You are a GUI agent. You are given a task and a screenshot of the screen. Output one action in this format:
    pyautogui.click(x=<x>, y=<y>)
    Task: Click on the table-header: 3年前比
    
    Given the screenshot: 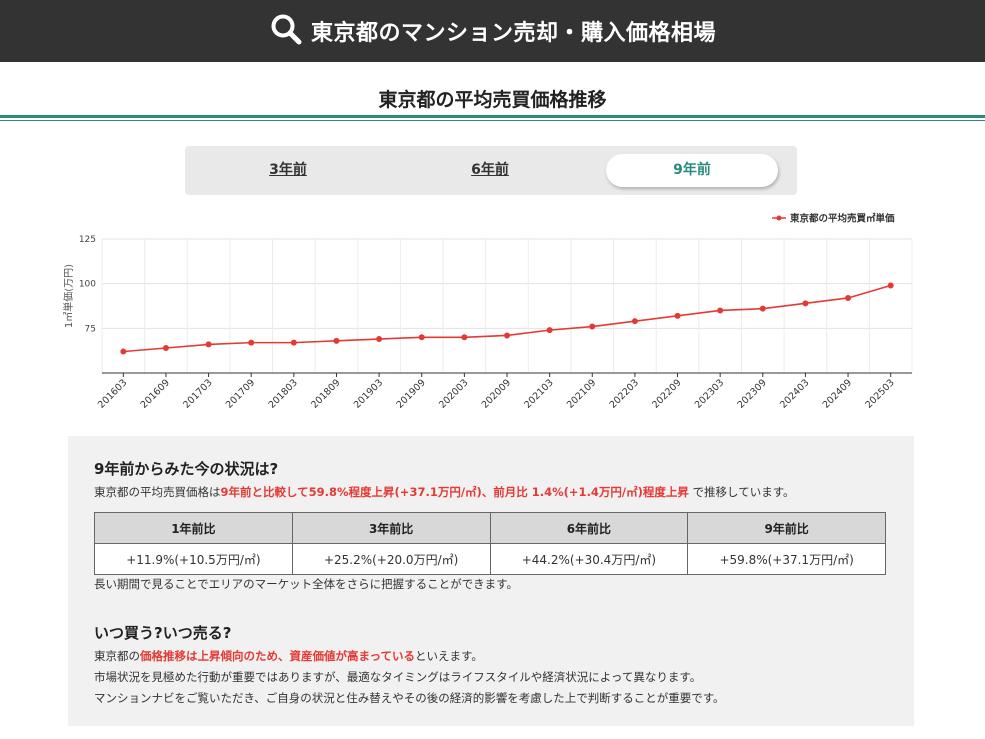 What is the action you would take?
    pyautogui.click(x=391, y=528)
    